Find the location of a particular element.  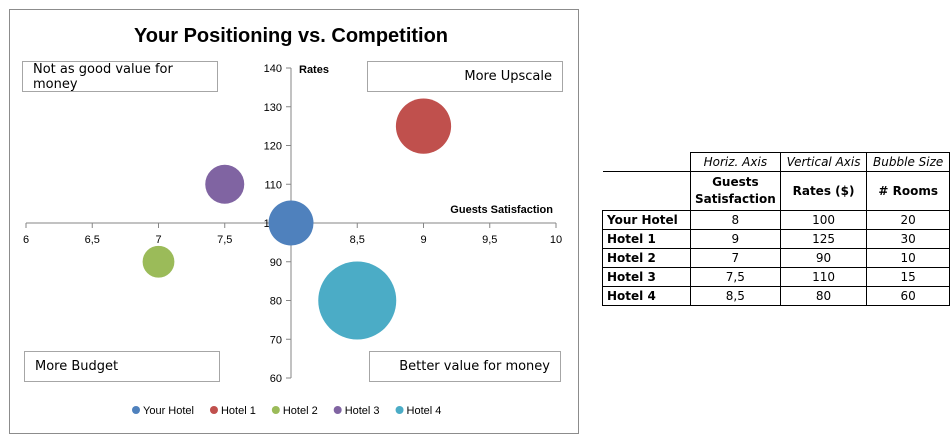

table-cell-name: Hotel 2 is located at coordinates (646, 258).